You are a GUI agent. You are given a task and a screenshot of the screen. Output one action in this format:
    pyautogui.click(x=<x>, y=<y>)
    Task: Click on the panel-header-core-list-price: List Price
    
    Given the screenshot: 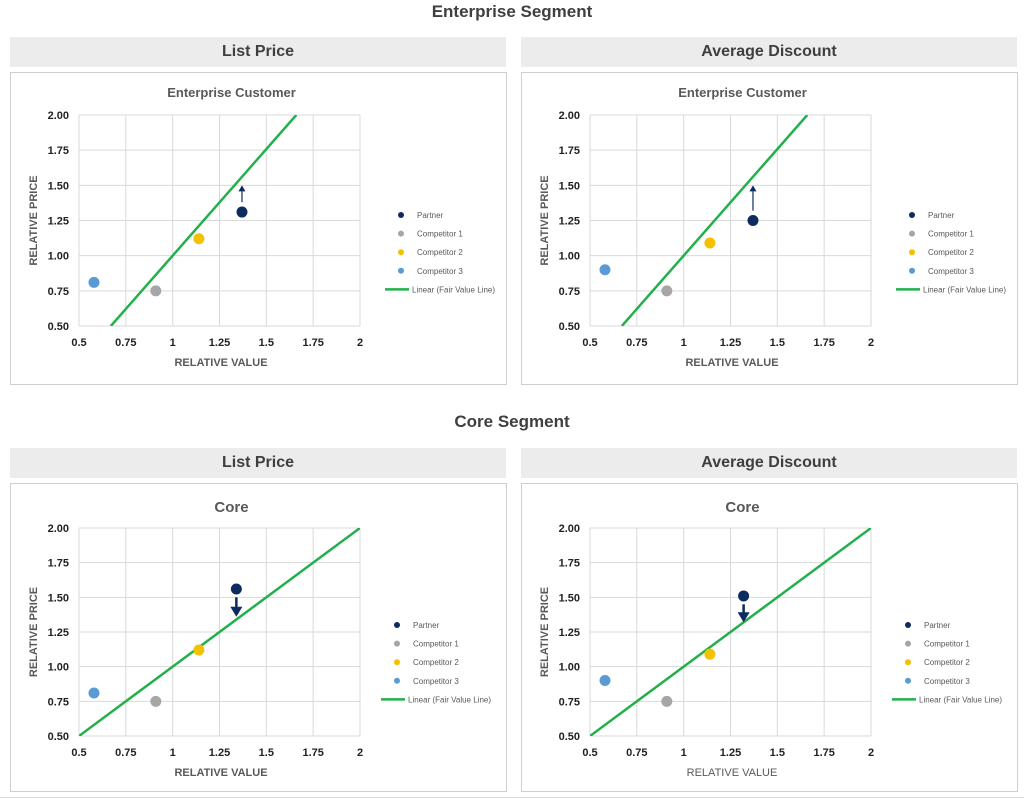 What is the action you would take?
    pyautogui.click(x=258, y=463)
    